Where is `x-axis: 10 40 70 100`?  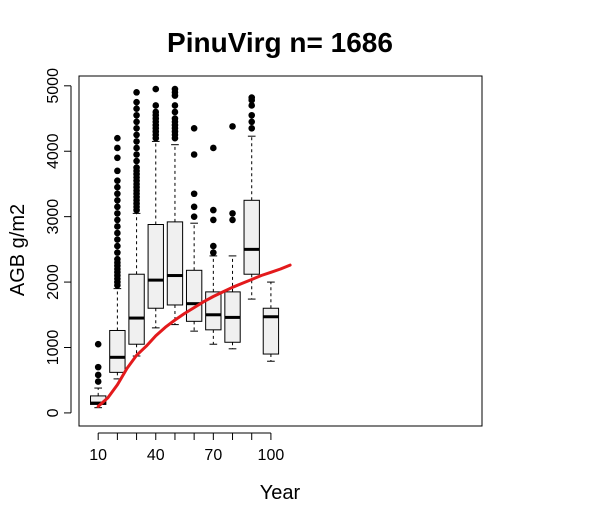 x-axis: 10 40 70 100 is located at coordinates (187, 448).